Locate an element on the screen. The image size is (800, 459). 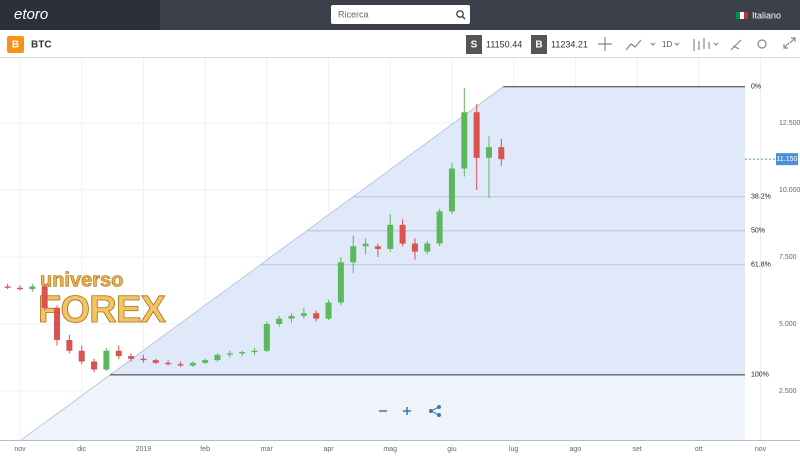
search-placeholder: Ricerca is located at coordinates (353, 14).